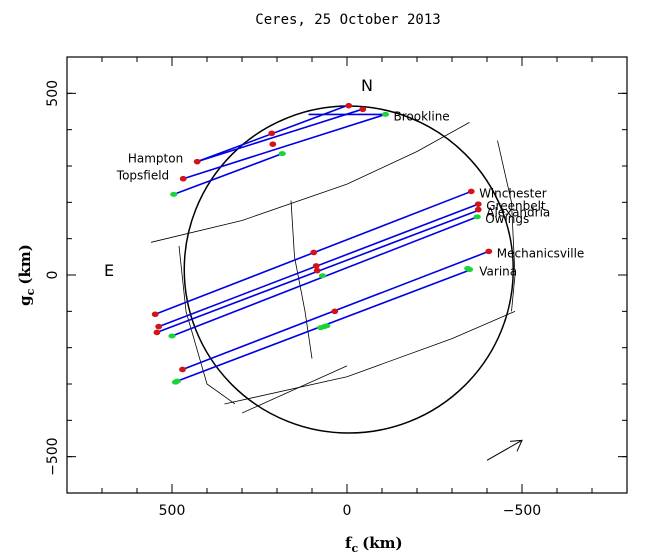 The width and height of the screenshot is (660, 554). I want to click on y-tick-label: 0, so click(53, 275).